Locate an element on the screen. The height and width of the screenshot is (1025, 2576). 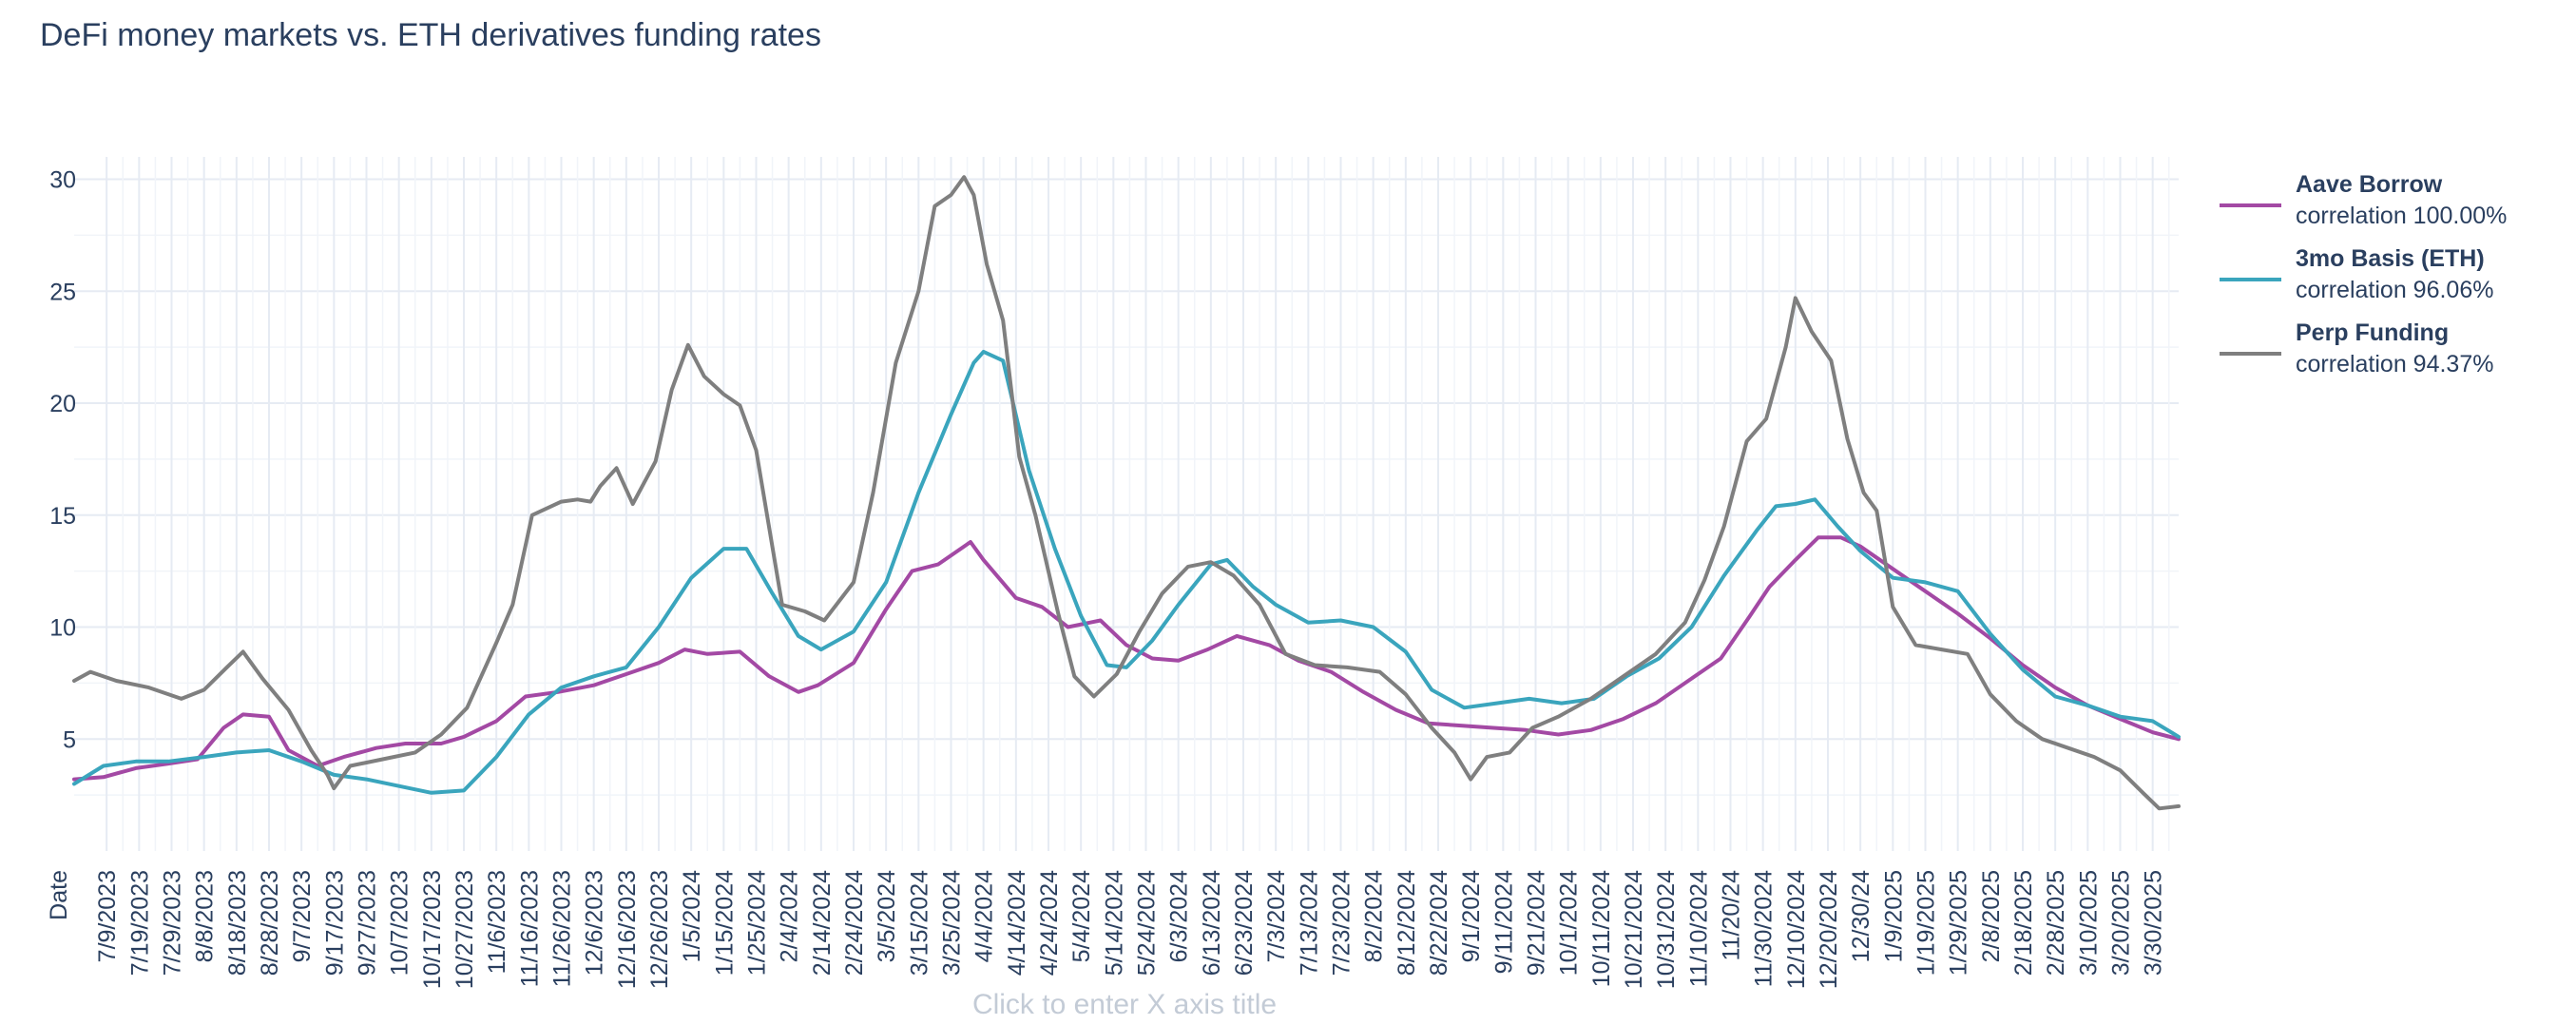
x-tick-label: 12/20/2024 is located at coordinates (1829, 929).